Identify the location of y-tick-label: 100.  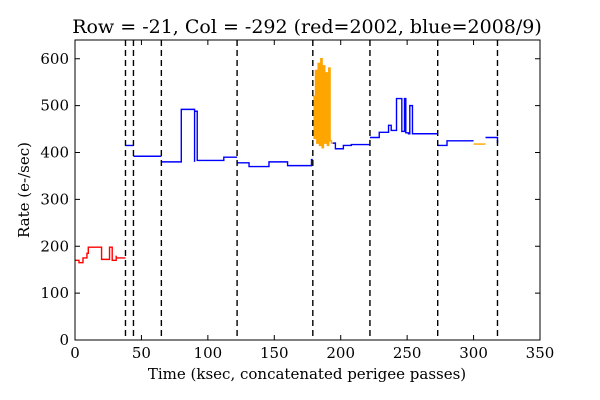
(54, 293).